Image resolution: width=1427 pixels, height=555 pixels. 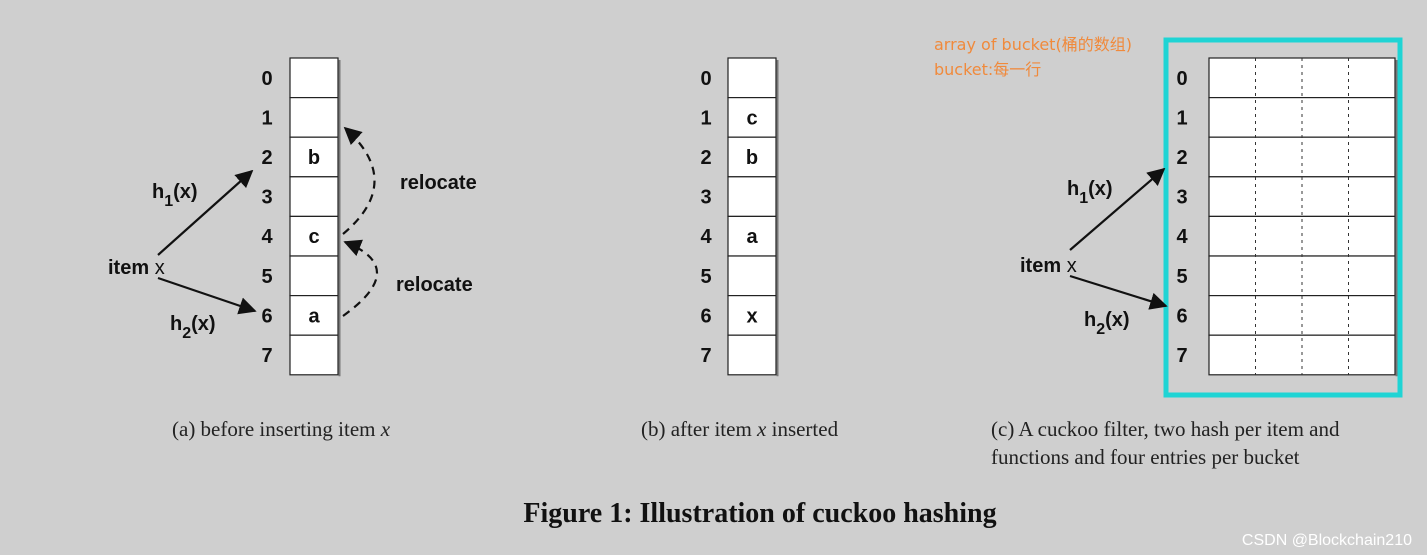 What do you see at coordinates (205, 212) in the screenshot?
I see `h1-arrow` at bounding box center [205, 212].